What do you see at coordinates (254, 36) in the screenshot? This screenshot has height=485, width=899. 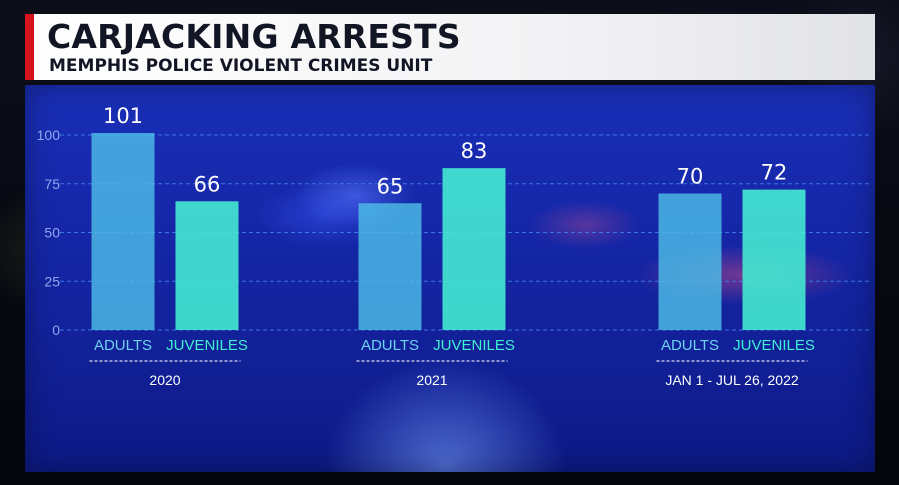 I see `chart-title: CARJACKING ARRESTS` at bounding box center [254, 36].